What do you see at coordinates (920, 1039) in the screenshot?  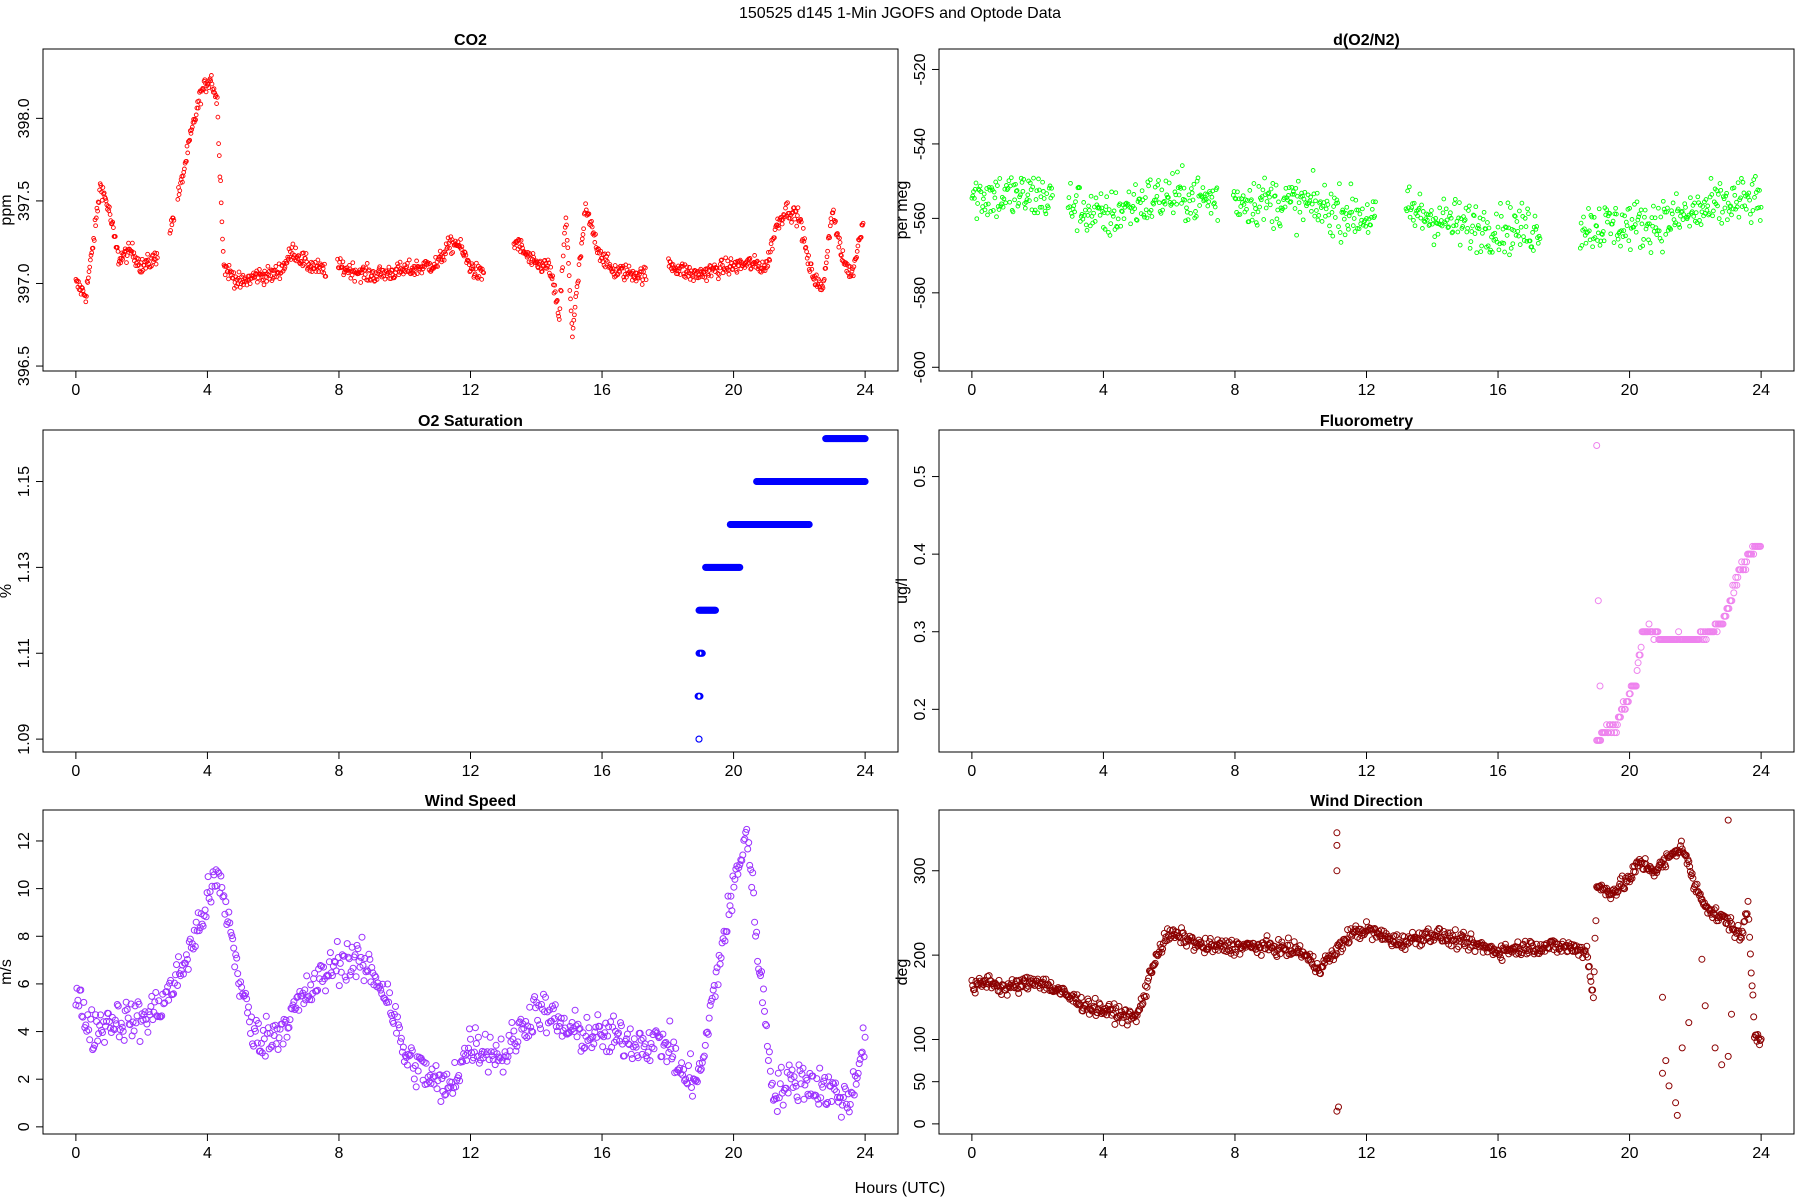 I see `wdir-y-tick-label: 100` at bounding box center [920, 1039].